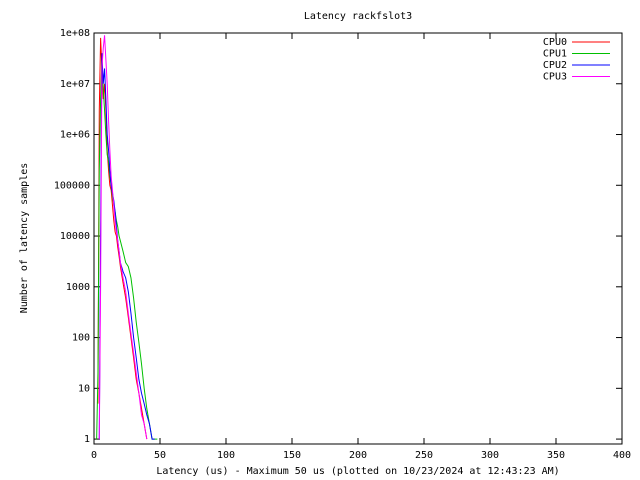 The image size is (640, 480). Describe the element at coordinates (84, 388) in the screenshot. I see `y-tick-label: 10` at that location.